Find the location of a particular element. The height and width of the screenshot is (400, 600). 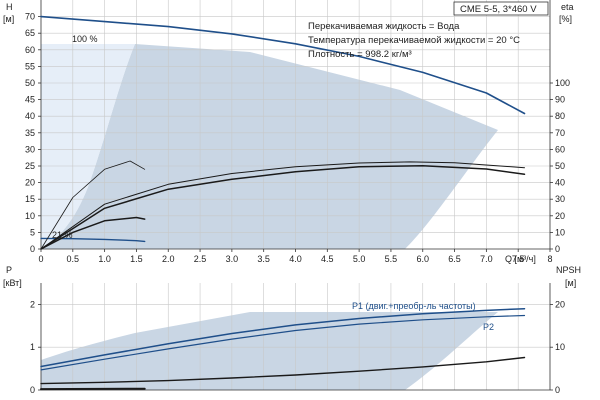

y-tick-label-right: 50 is located at coordinates (560, 166).